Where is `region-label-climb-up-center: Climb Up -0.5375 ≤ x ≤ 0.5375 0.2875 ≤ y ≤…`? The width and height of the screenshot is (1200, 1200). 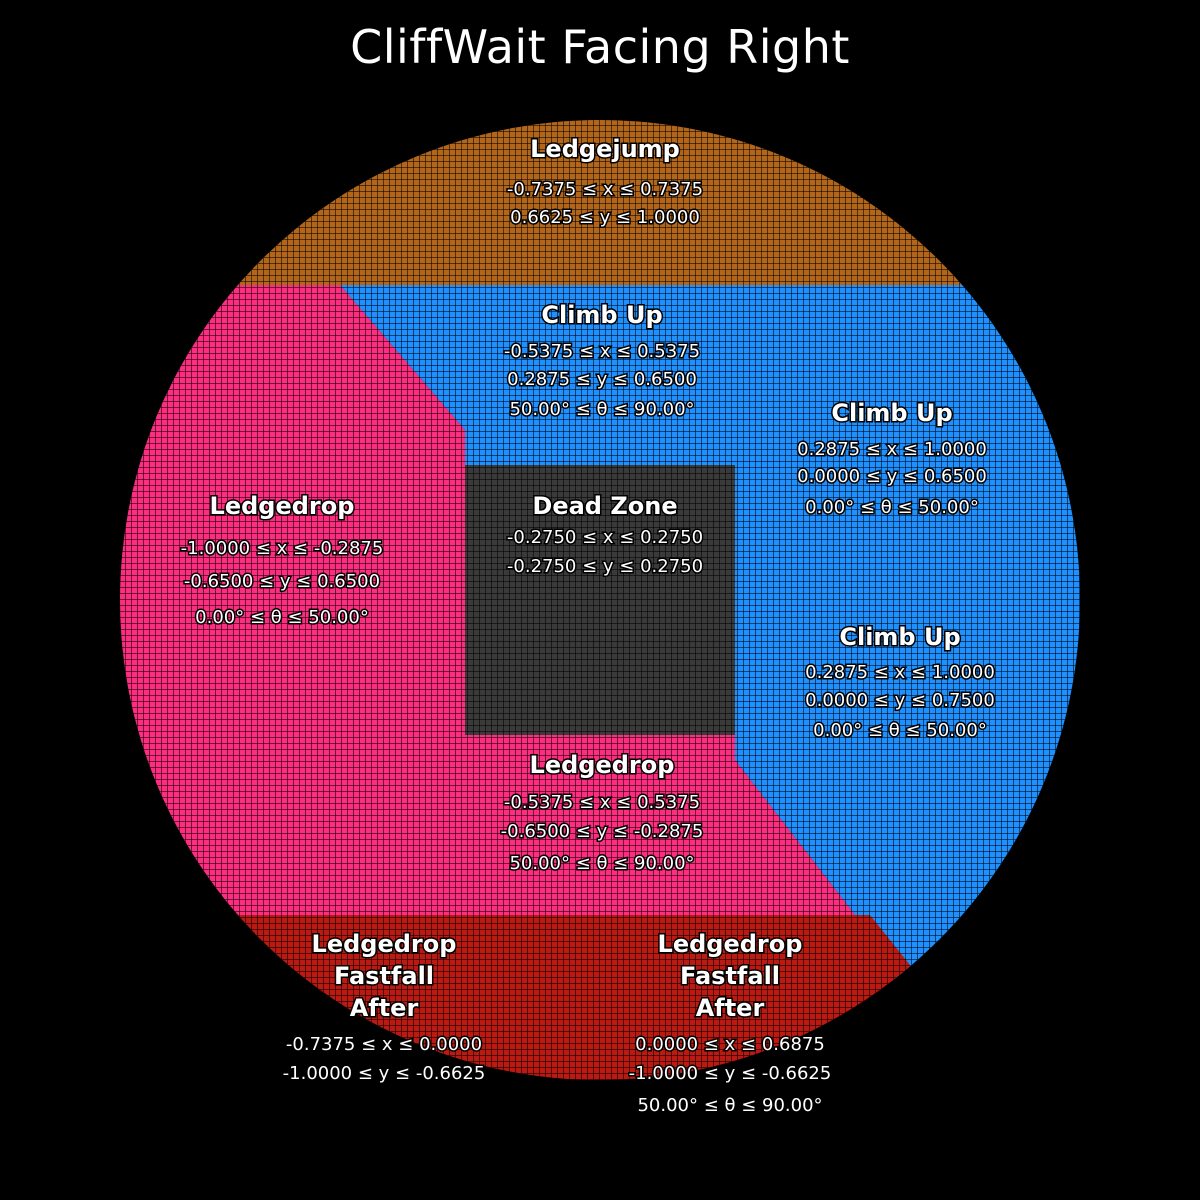
region-label-climb-up-center: Climb Up -0.5375 ≤ x ≤ 0.5375 0.2875 ≤ y ≤… is located at coordinates (601, 361).